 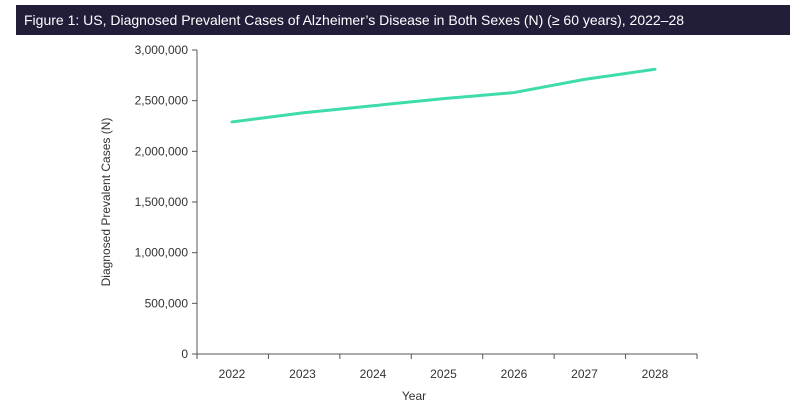 I want to click on y-tick-label: 0, so click(x=184, y=354).